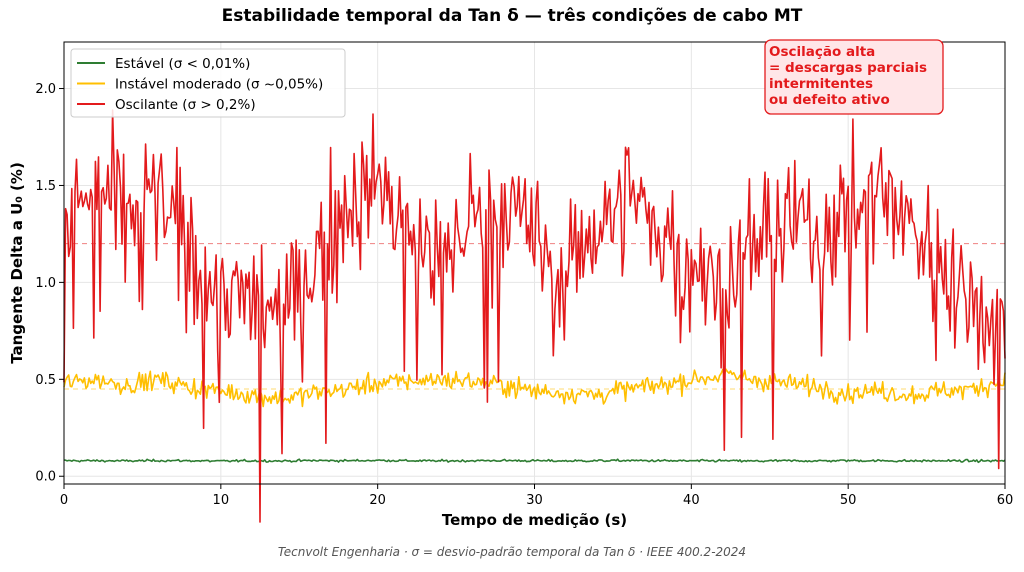 The width and height of the screenshot is (1024, 572). I want to click on legend-box, so click(208, 83).